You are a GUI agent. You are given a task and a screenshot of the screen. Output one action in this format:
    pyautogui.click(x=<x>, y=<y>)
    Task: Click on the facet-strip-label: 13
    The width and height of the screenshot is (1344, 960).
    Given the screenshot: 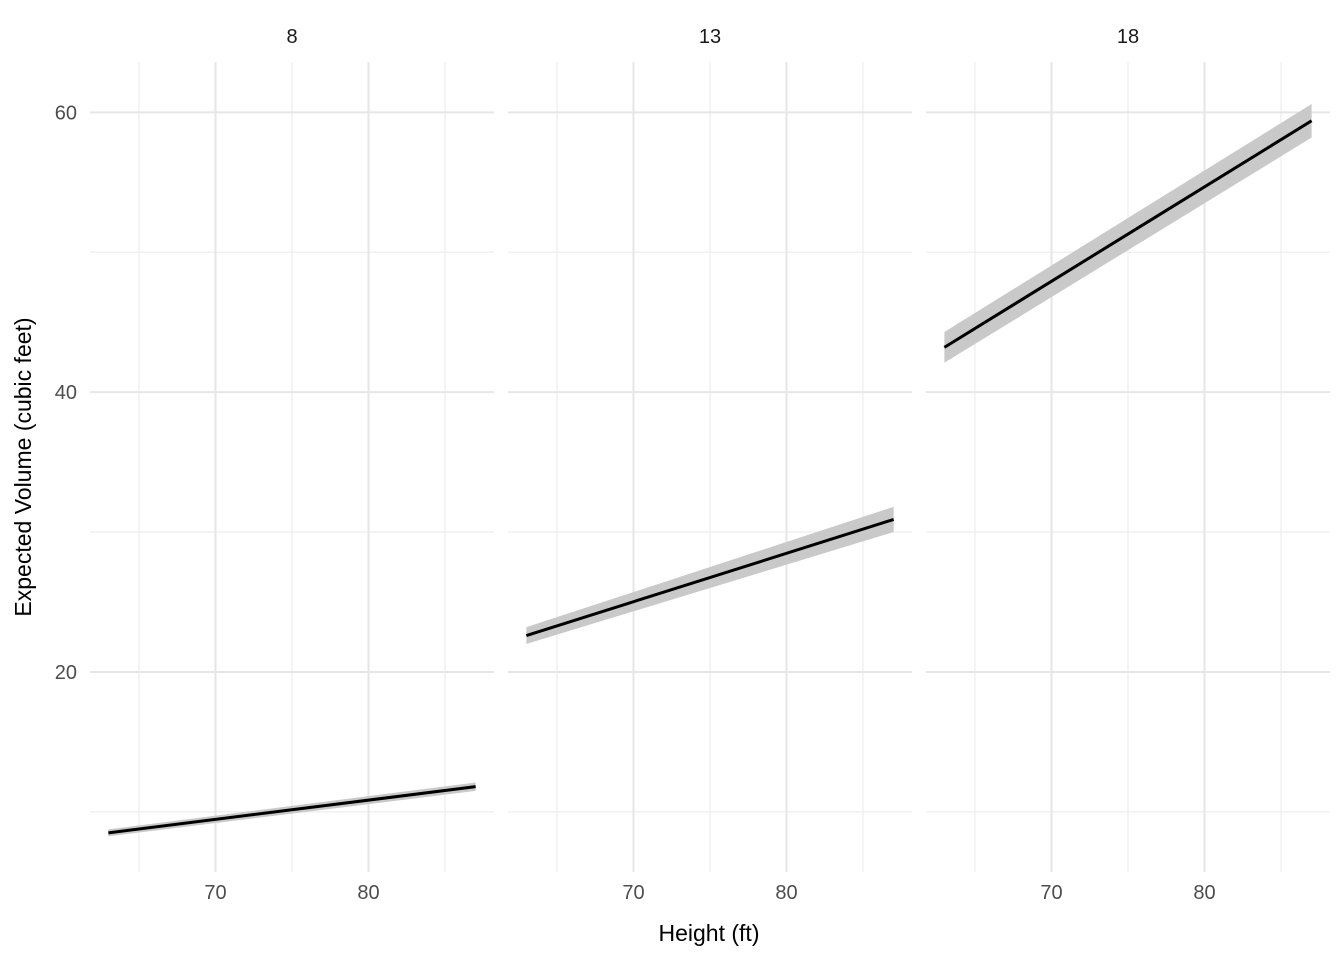 What is the action you would take?
    pyautogui.click(x=710, y=37)
    